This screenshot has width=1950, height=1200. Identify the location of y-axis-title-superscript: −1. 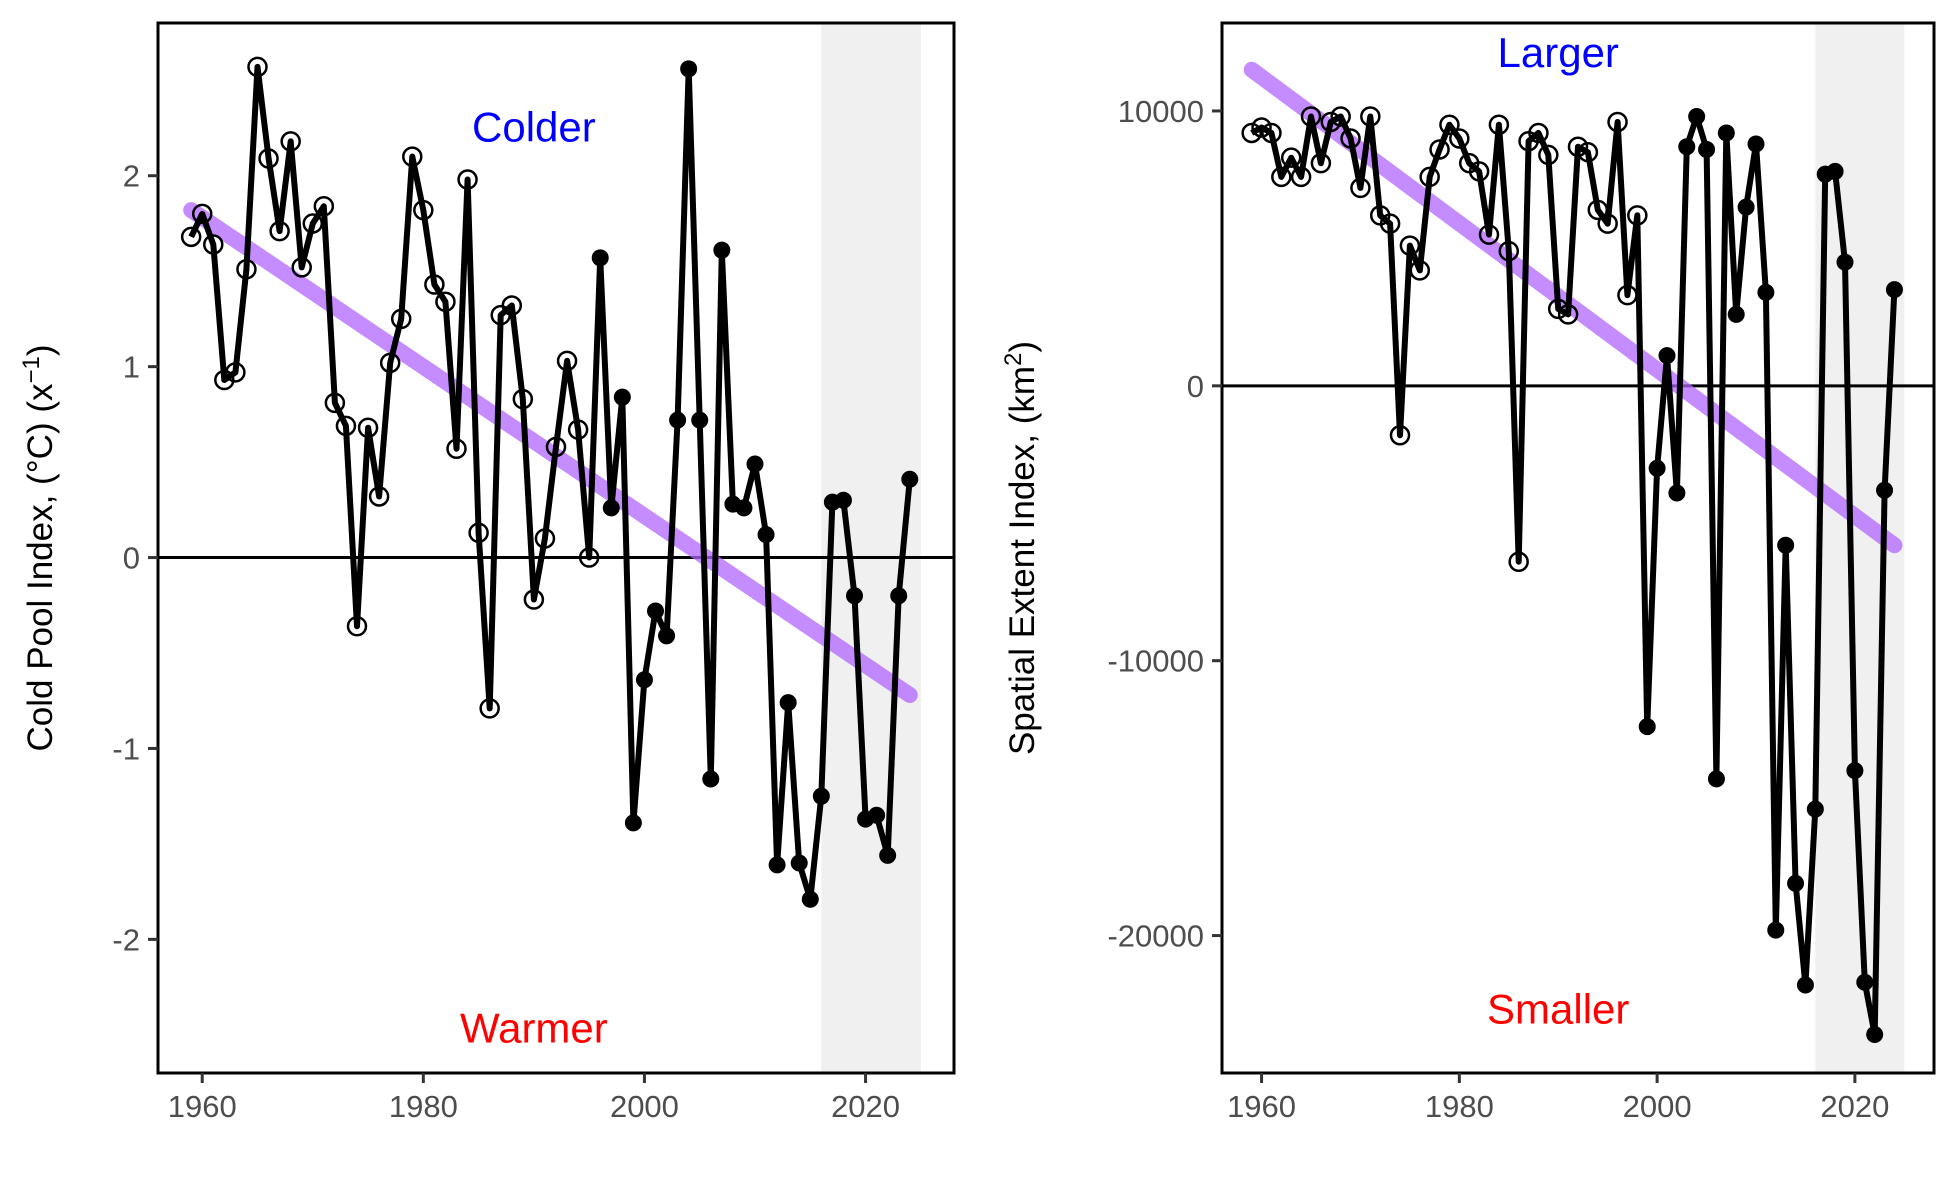
(31, 369).